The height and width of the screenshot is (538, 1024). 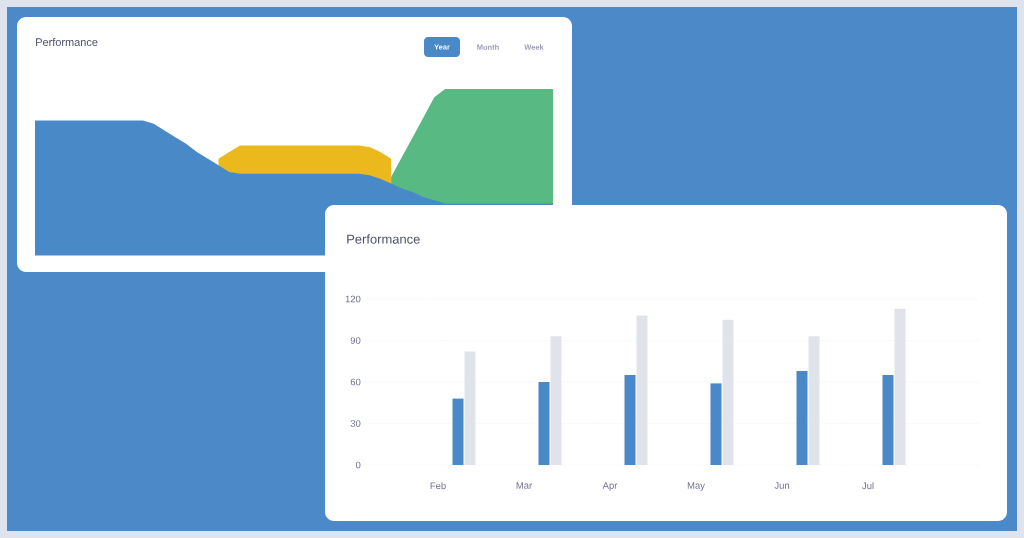 I want to click on x-tick-label: Mar, so click(x=524, y=485).